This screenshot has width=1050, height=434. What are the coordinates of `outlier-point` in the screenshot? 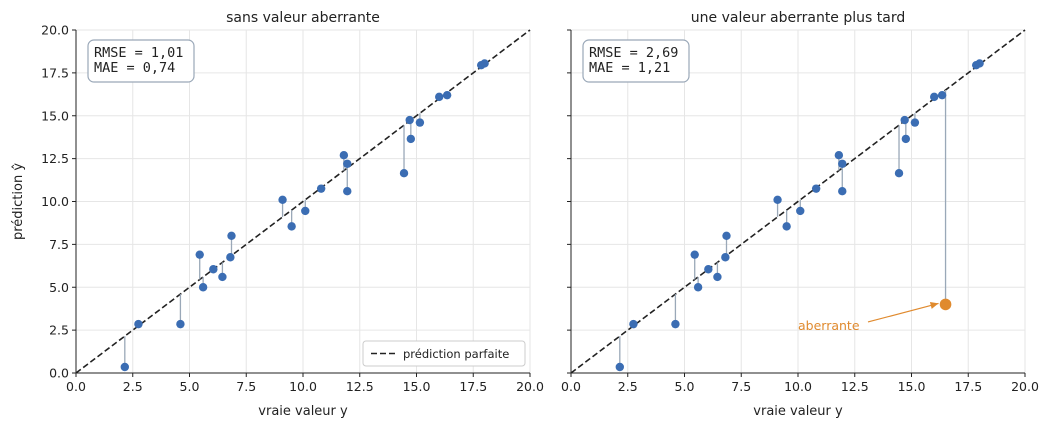 It's located at (945, 304).